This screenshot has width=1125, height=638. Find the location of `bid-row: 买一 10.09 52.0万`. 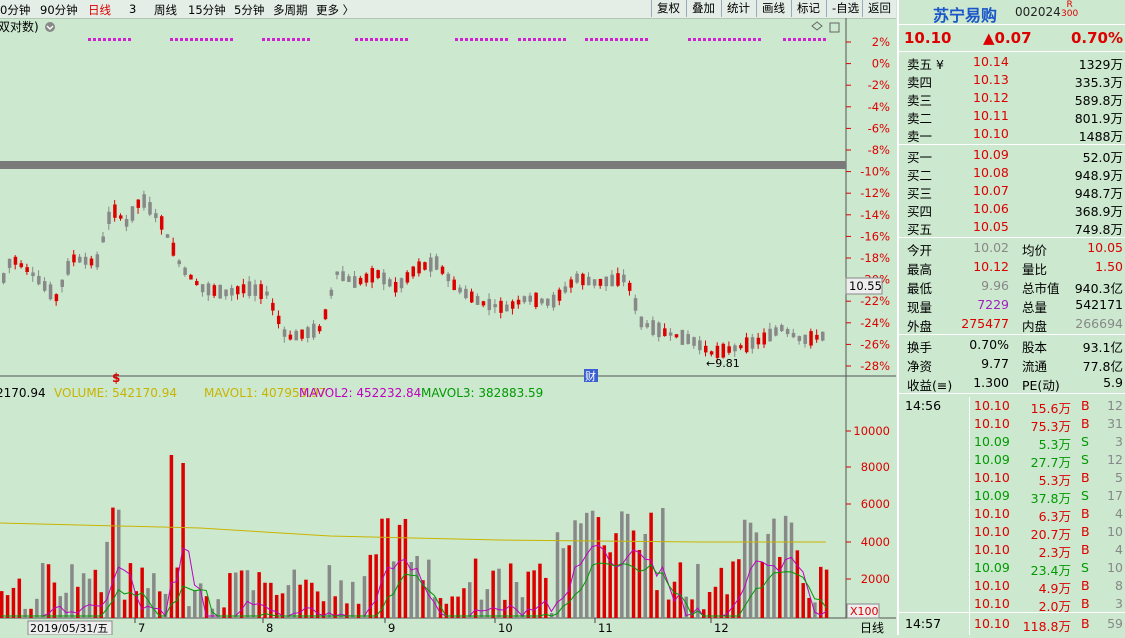

bid-row: 买一 10.09 52.0万 is located at coordinates (1012, 155).